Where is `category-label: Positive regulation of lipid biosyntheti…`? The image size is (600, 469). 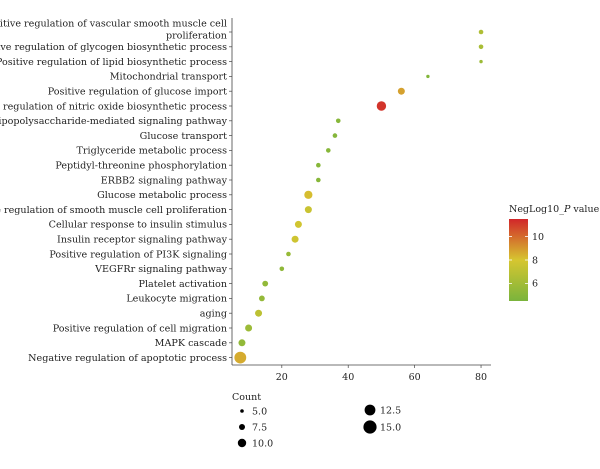
category-label: Positive regulation of lipid biosyntheti… is located at coordinates (113, 62).